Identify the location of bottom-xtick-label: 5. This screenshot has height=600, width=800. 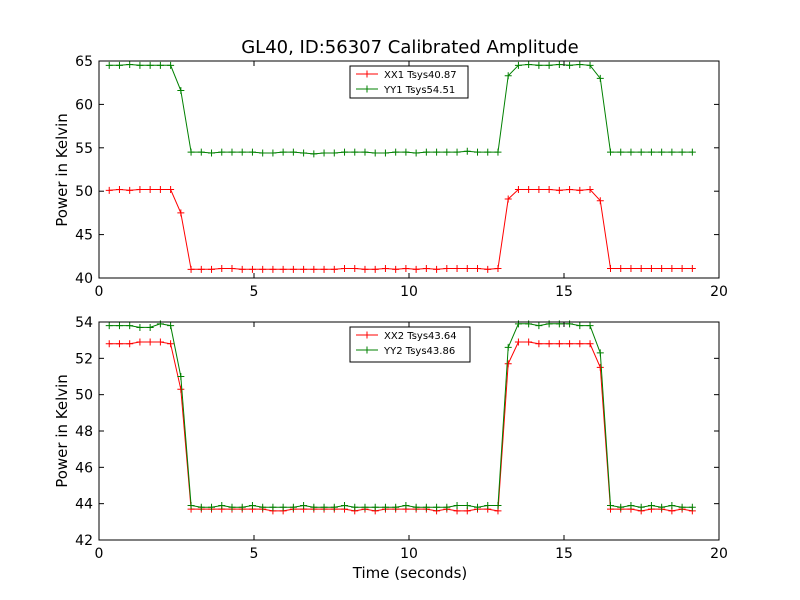
(254, 554).